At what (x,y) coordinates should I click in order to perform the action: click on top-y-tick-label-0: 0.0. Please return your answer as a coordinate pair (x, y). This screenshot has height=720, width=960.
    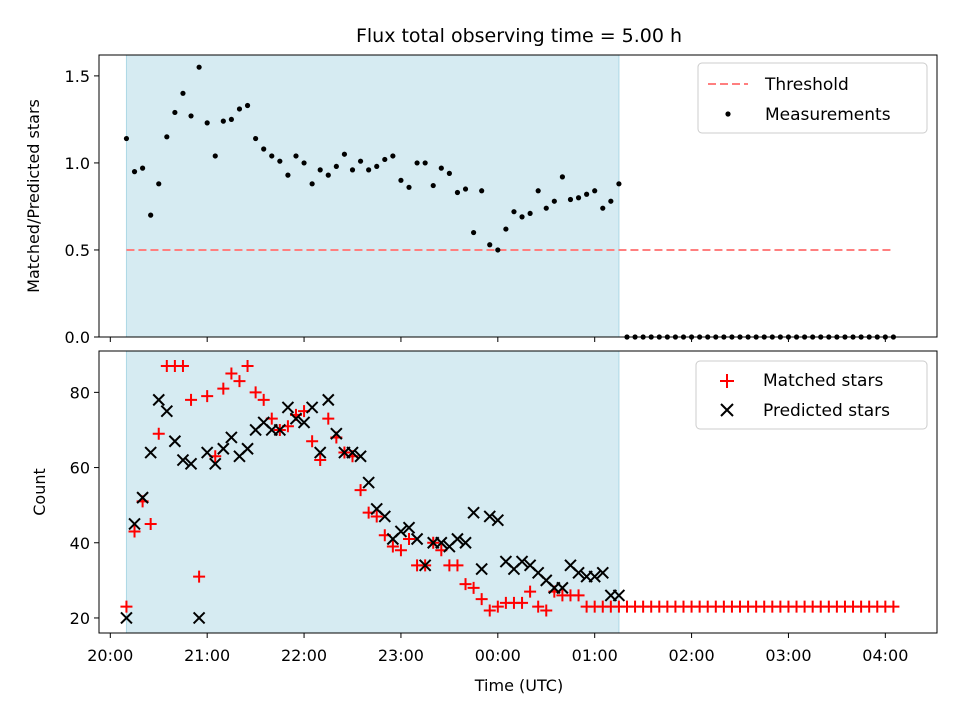
    Looking at the image, I should click on (77, 337).